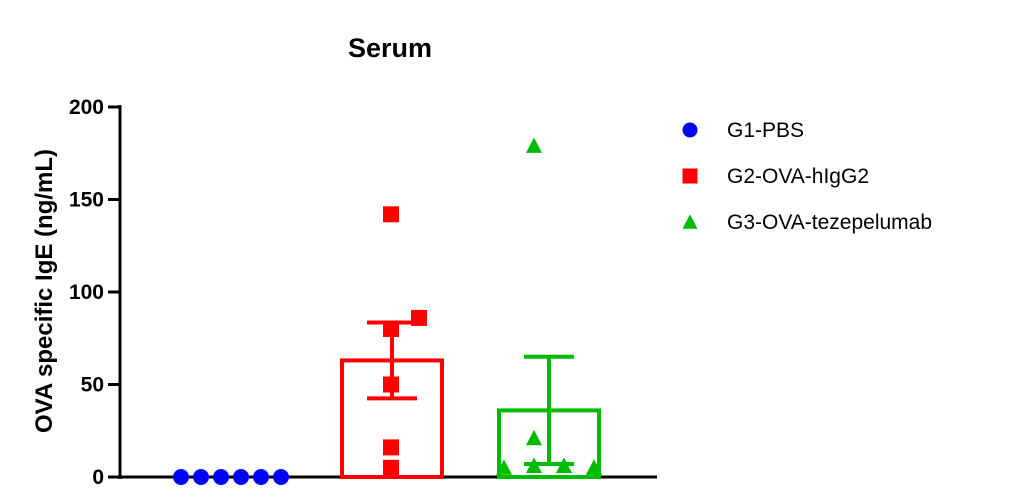  Describe the element at coordinates (98, 477) in the screenshot. I see `y-tick-label: 0` at that location.